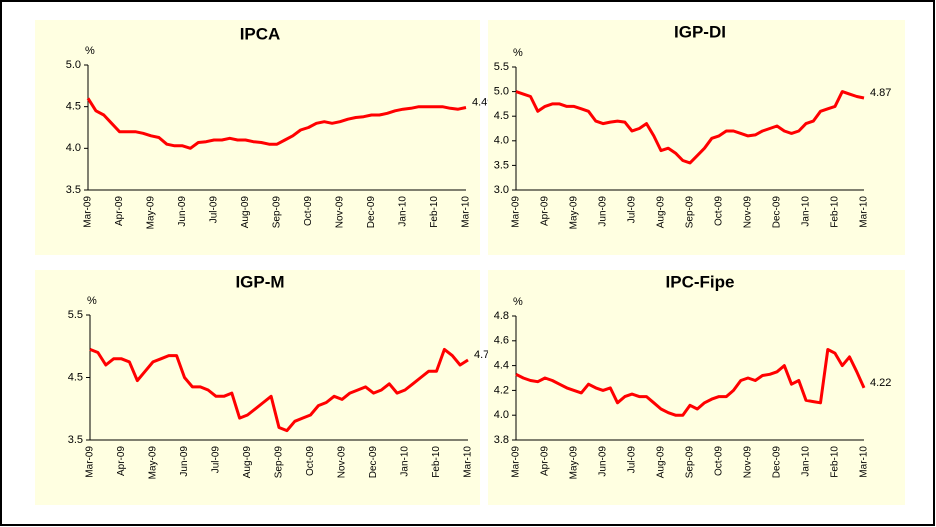  I want to click on y-tick-label: 4.8, so click(501, 316).